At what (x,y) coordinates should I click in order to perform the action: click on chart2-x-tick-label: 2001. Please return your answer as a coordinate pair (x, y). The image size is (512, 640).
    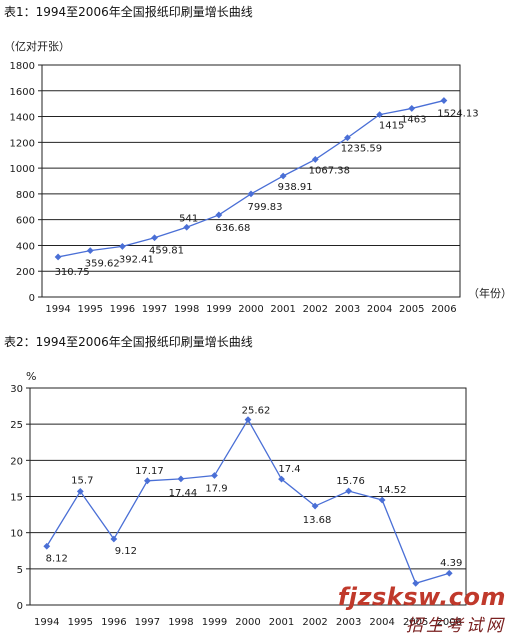
    Looking at the image, I should click on (281, 622).